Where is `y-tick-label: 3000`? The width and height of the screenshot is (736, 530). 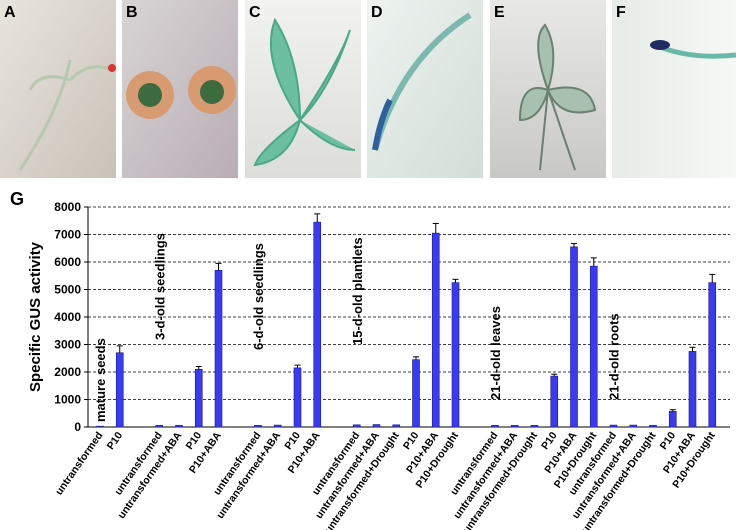
y-tick-label: 3000 is located at coordinates (67, 345).